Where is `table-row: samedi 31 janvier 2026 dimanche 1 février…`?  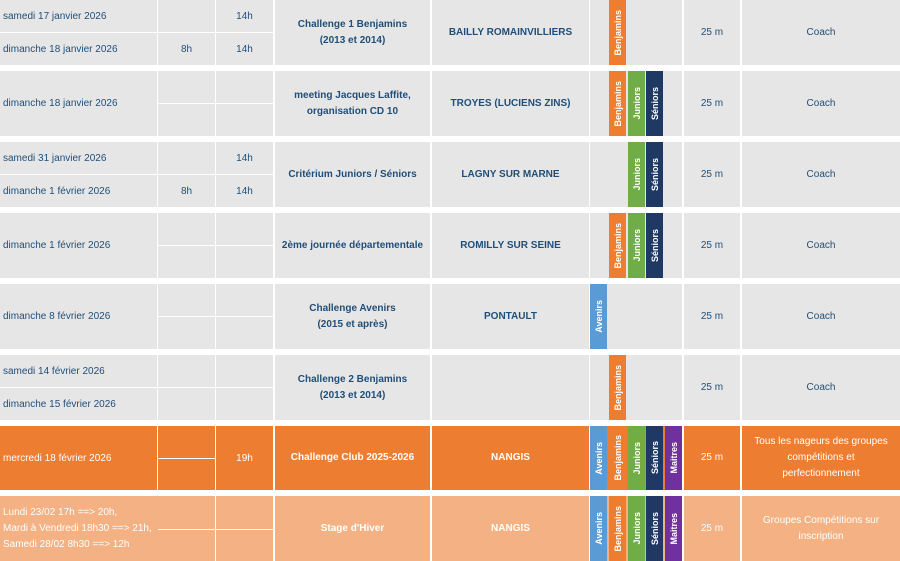 table-row: samedi 31 janvier 2026 dimanche 1 février… is located at coordinates (450, 174).